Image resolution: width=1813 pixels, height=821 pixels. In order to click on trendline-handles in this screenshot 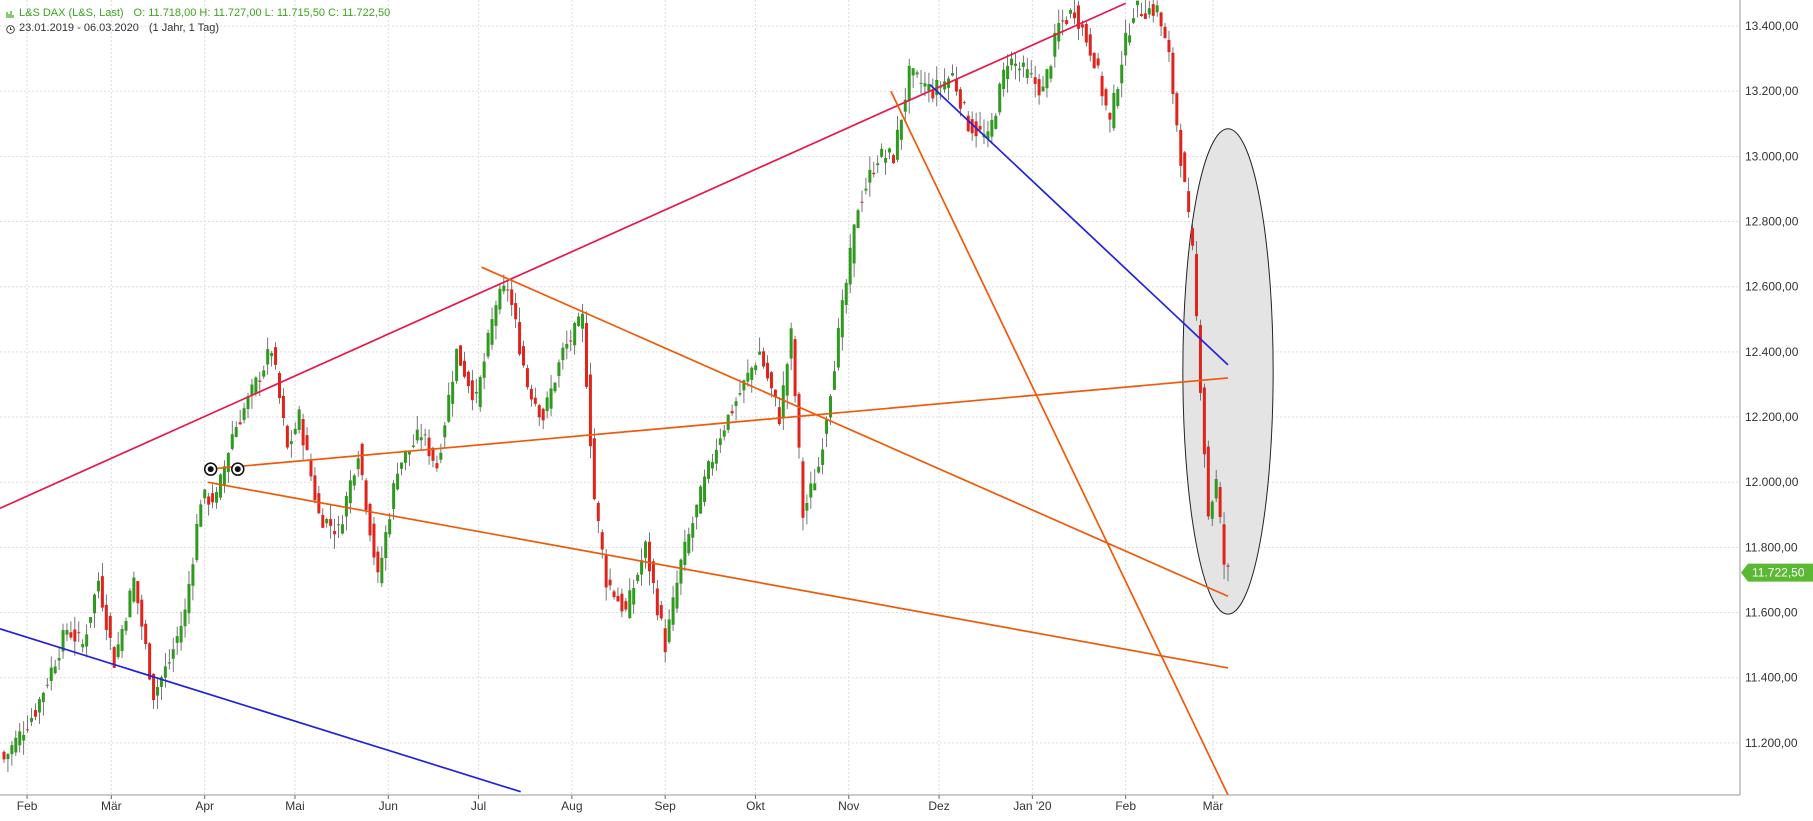, I will do `click(224, 469)`.